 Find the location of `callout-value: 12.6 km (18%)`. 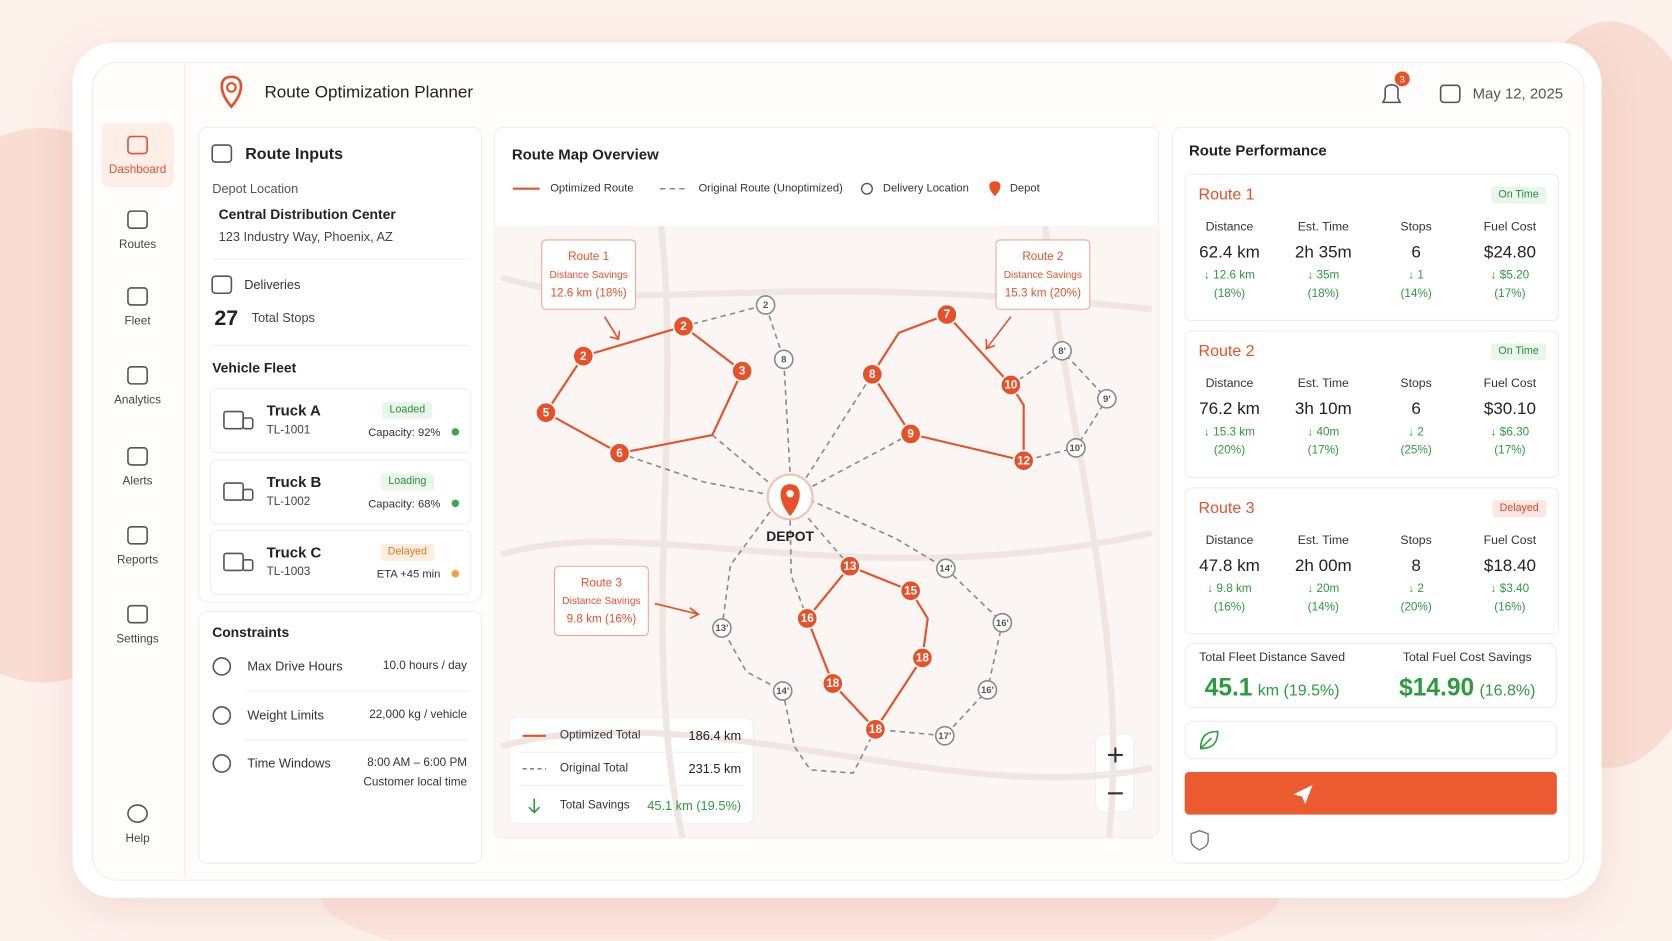

callout-value: 12.6 km (18%) is located at coordinates (589, 292).